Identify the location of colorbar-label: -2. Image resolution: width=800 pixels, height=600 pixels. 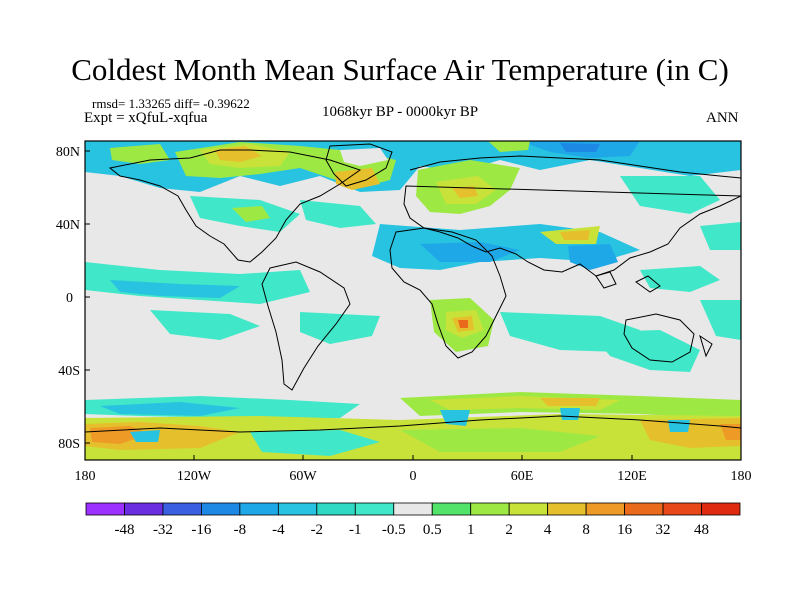
(317, 530).